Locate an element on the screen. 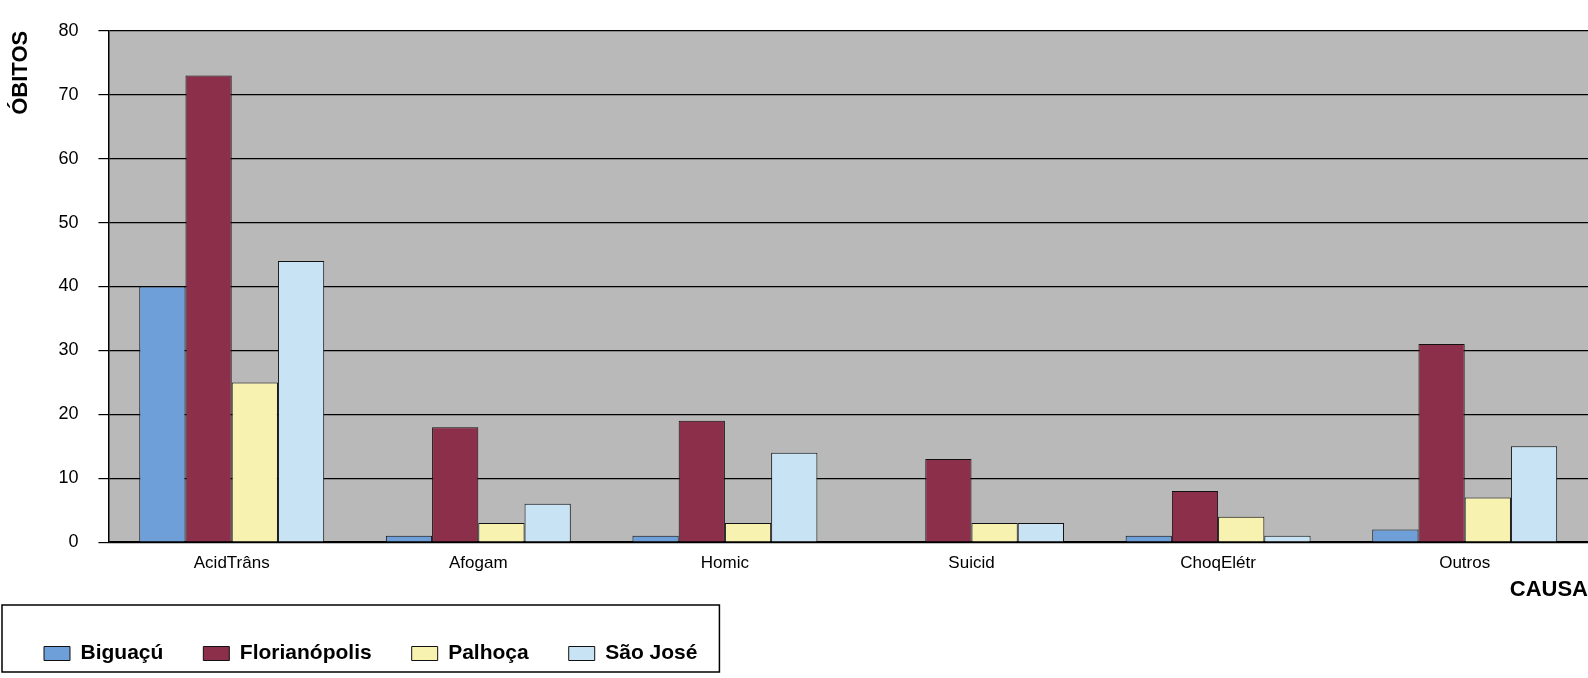 The height and width of the screenshot is (678, 1588). y-tick-label: 0 is located at coordinates (73, 541).